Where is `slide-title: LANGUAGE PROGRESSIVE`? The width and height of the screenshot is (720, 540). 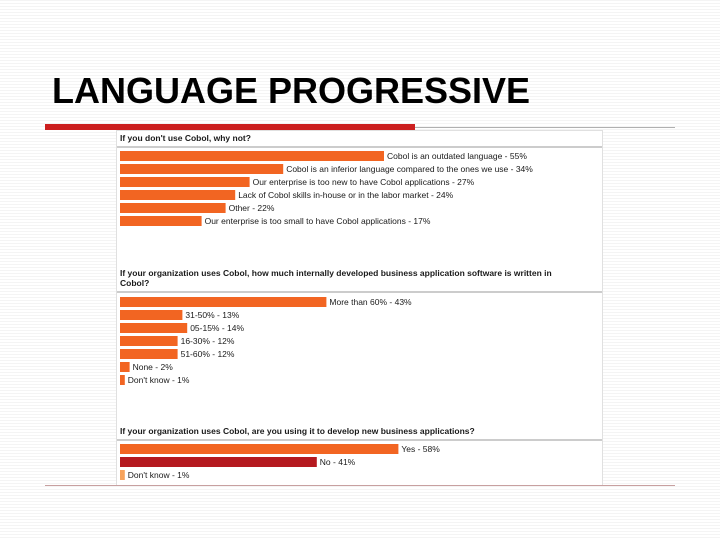
slide-title: LANGUAGE PROGRESSIVE is located at coordinates (291, 90).